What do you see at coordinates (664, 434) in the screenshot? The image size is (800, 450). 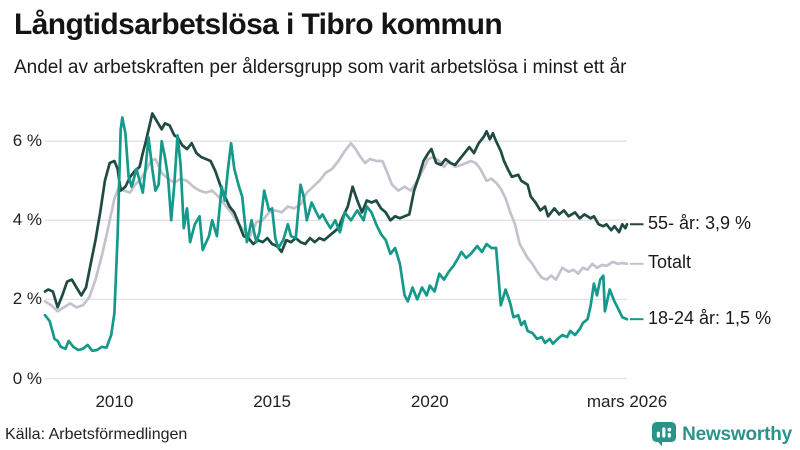 I see `newsworthy-chart-bubble-icon` at bounding box center [664, 434].